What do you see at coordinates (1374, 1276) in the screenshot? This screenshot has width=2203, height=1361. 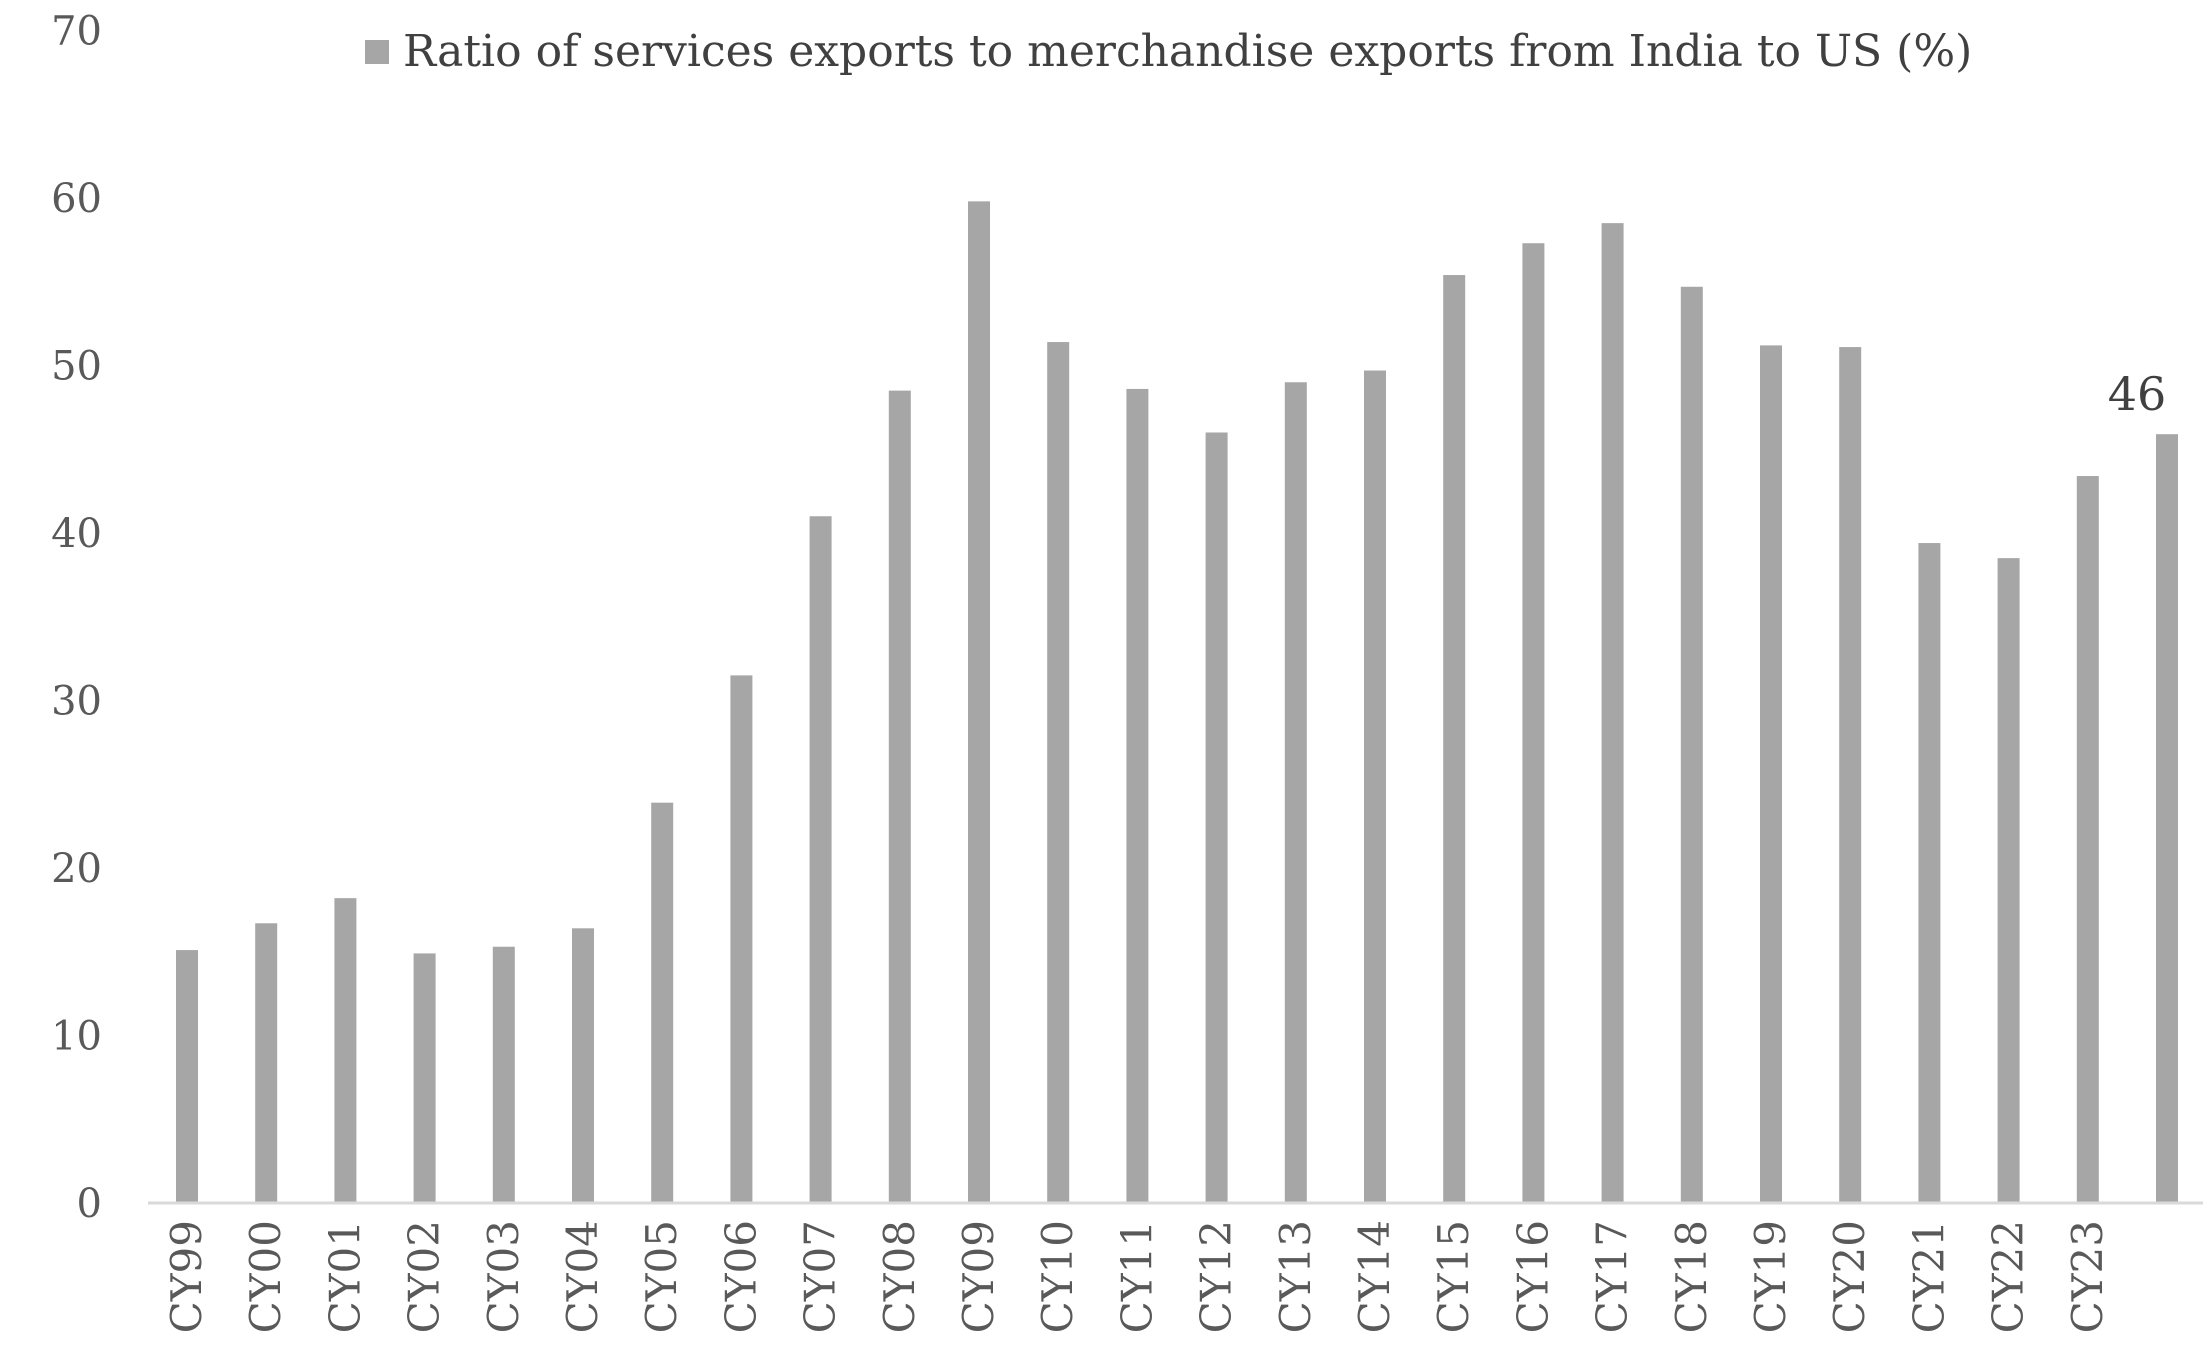 I see `x-tick-label: CY14` at bounding box center [1374, 1276].